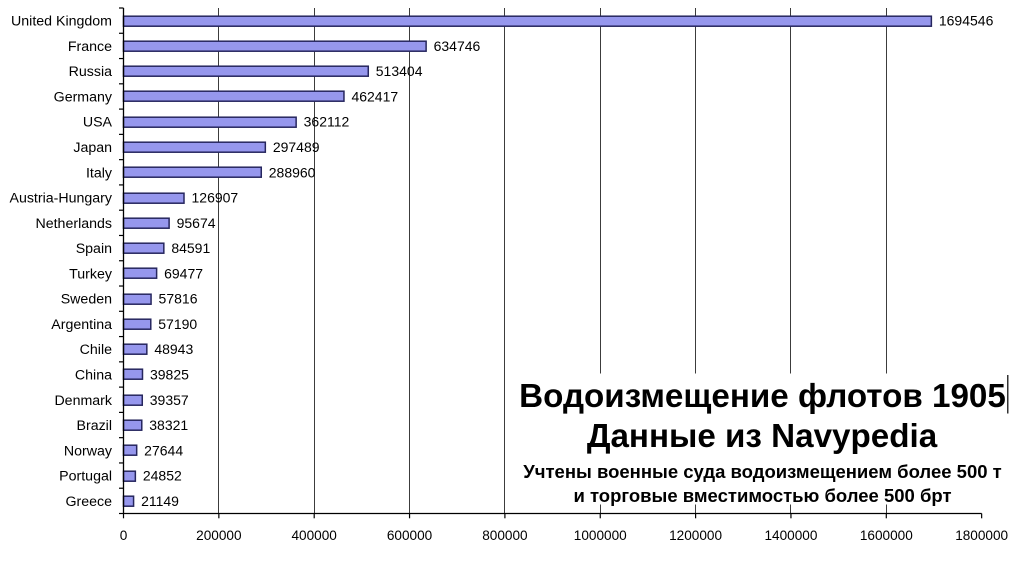 This screenshot has height=561, width=1024. Describe the element at coordinates (886, 535) in the screenshot. I see `svg-text: 1600000` at that location.